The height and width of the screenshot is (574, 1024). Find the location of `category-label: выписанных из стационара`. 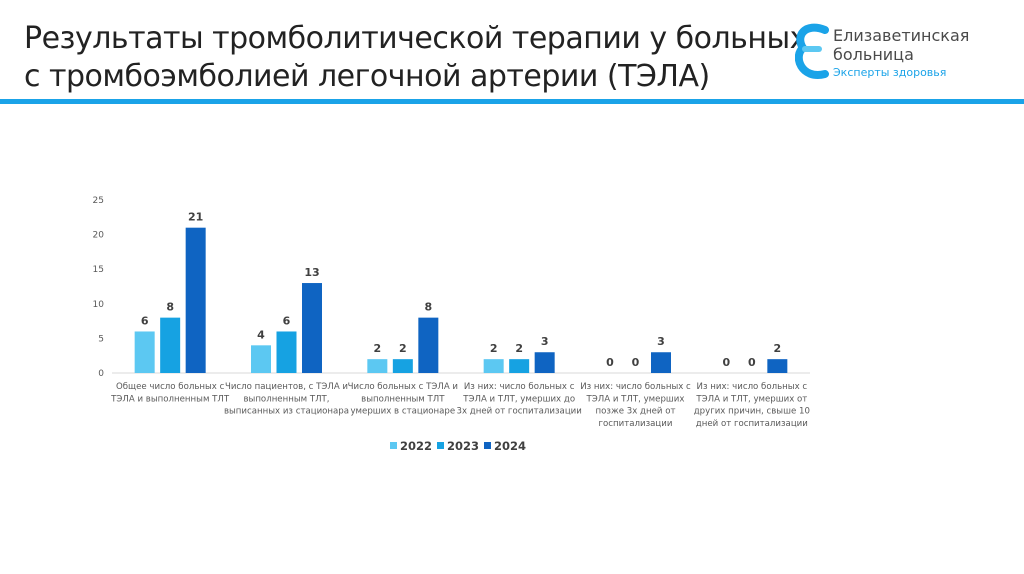

category-label: выписанных из стационара is located at coordinates (286, 412).